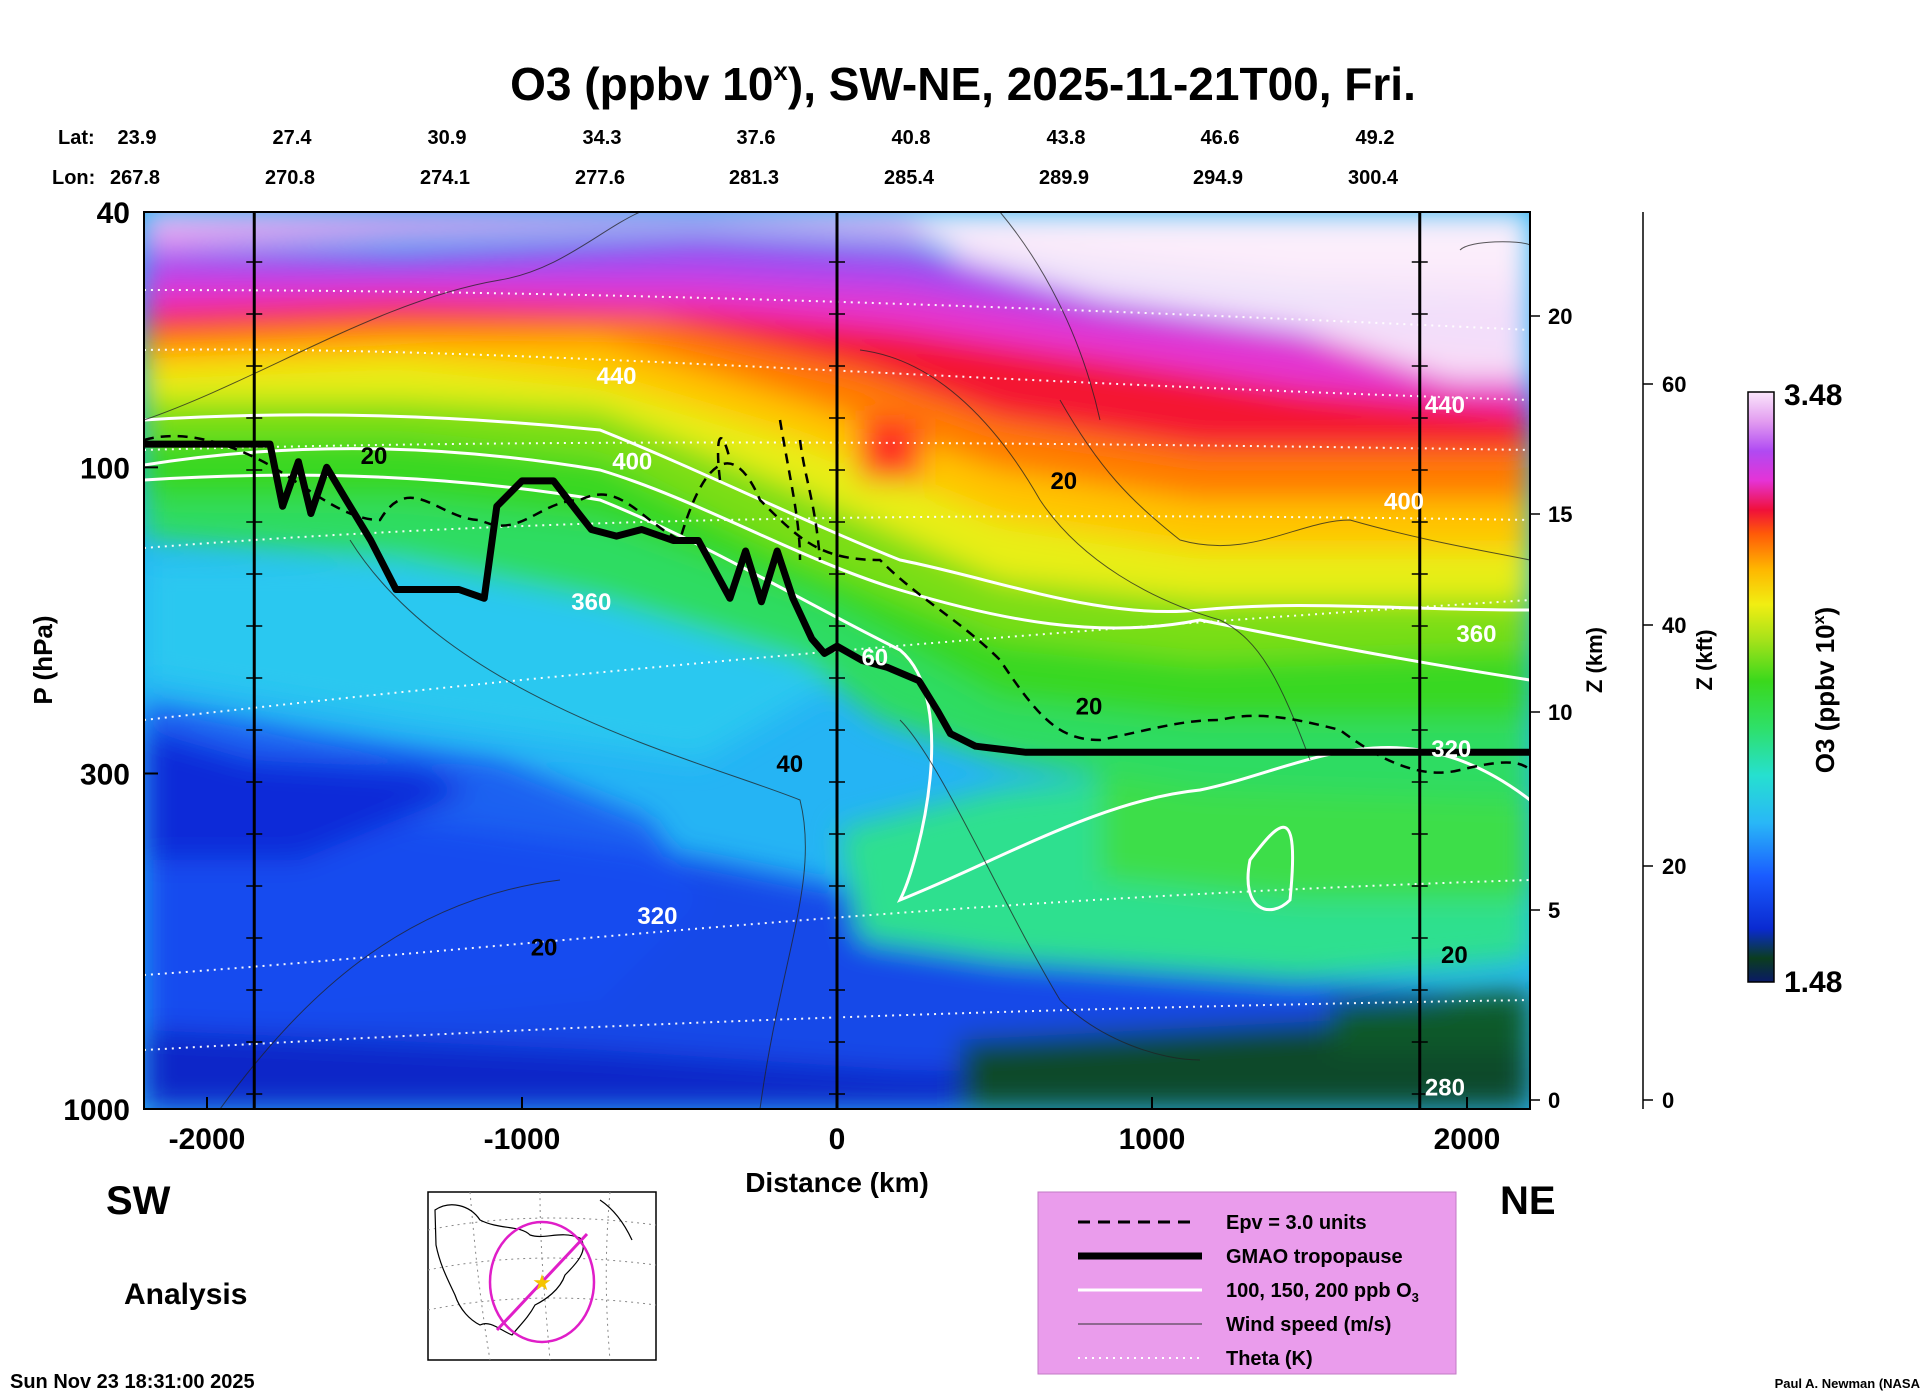  What do you see at coordinates (769, 490) in the screenshot?
I see `epv-contour-spikes` at bounding box center [769, 490].